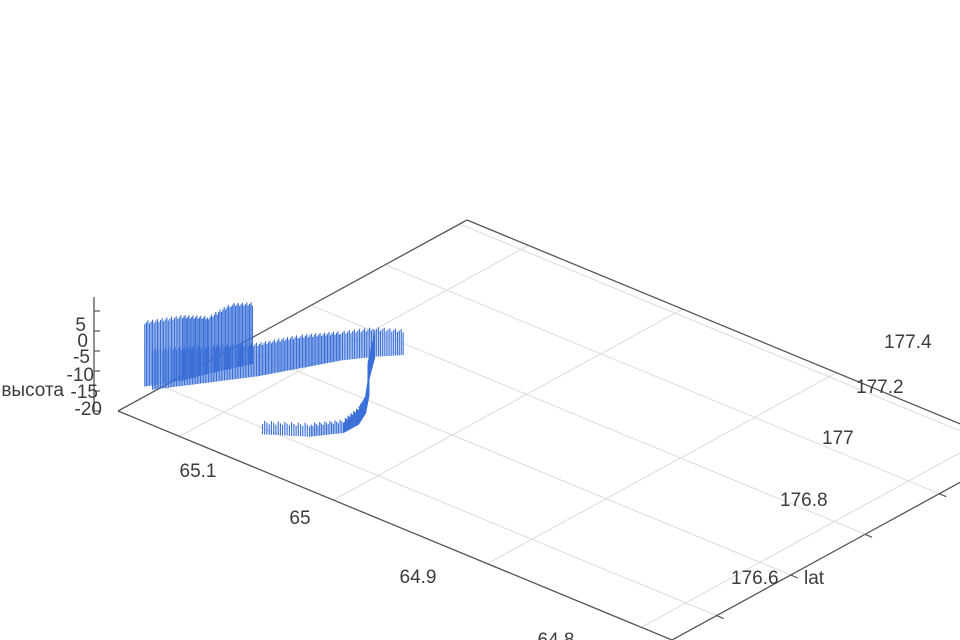  Describe the element at coordinates (80, 325) in the screenshot. I see `z-tick-label: 5` at that location.